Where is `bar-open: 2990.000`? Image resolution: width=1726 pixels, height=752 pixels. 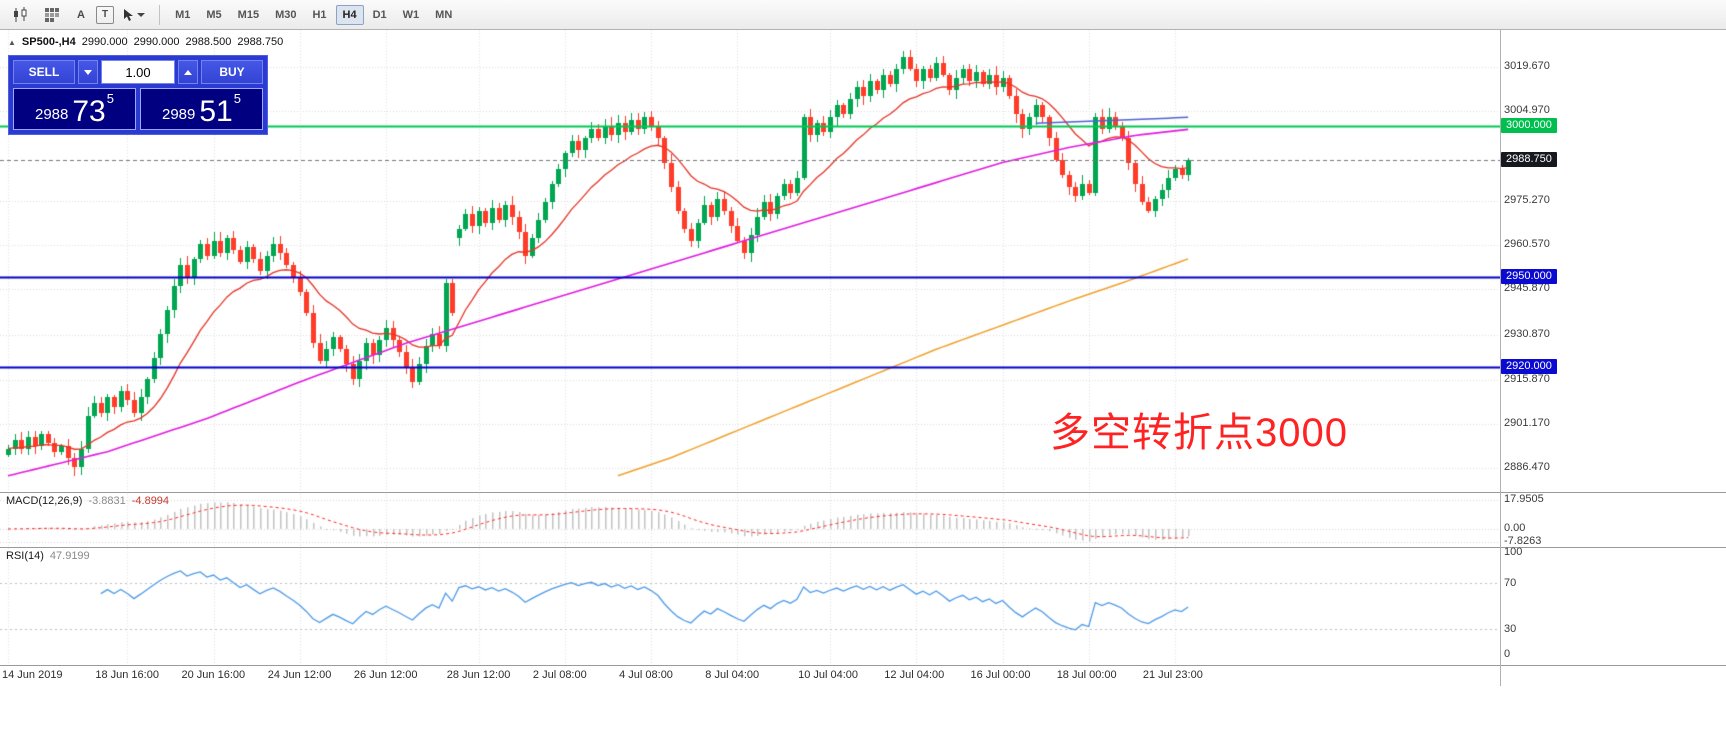
bar-open: 2990.000 is located at coordinates (104, 42).